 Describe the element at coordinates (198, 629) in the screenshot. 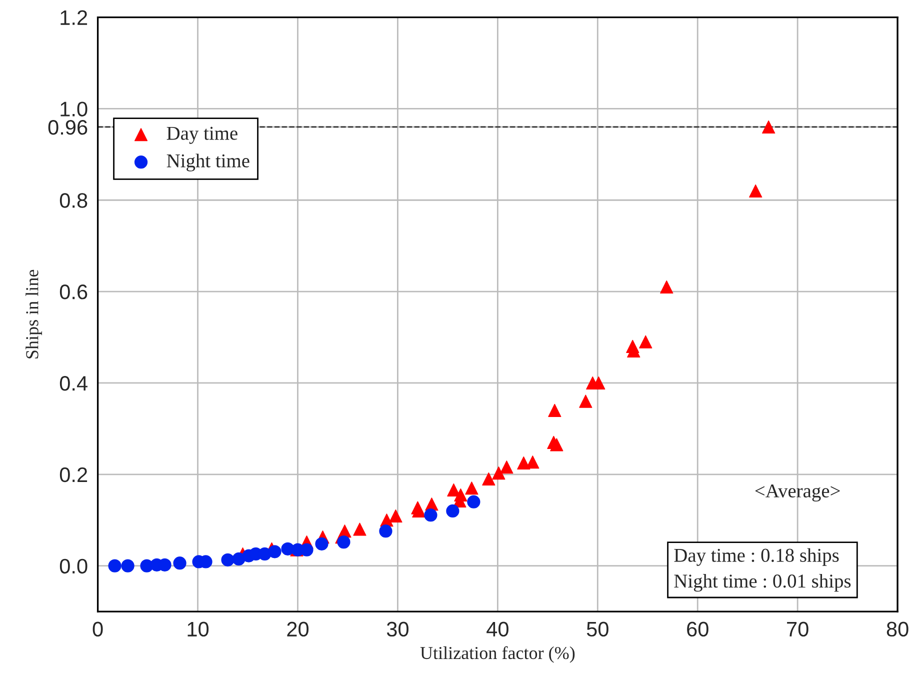

I see `x-tick-label: 10` at that location.